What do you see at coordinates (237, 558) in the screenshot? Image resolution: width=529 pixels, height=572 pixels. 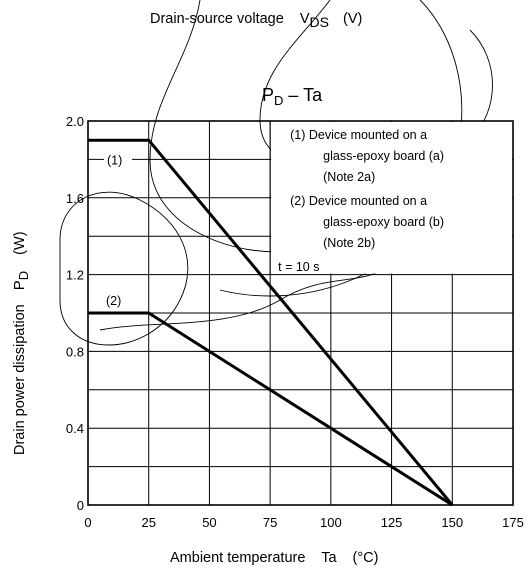 I see `x-axis-label-text: Ambient temperature` at bounding box center [237, 558].